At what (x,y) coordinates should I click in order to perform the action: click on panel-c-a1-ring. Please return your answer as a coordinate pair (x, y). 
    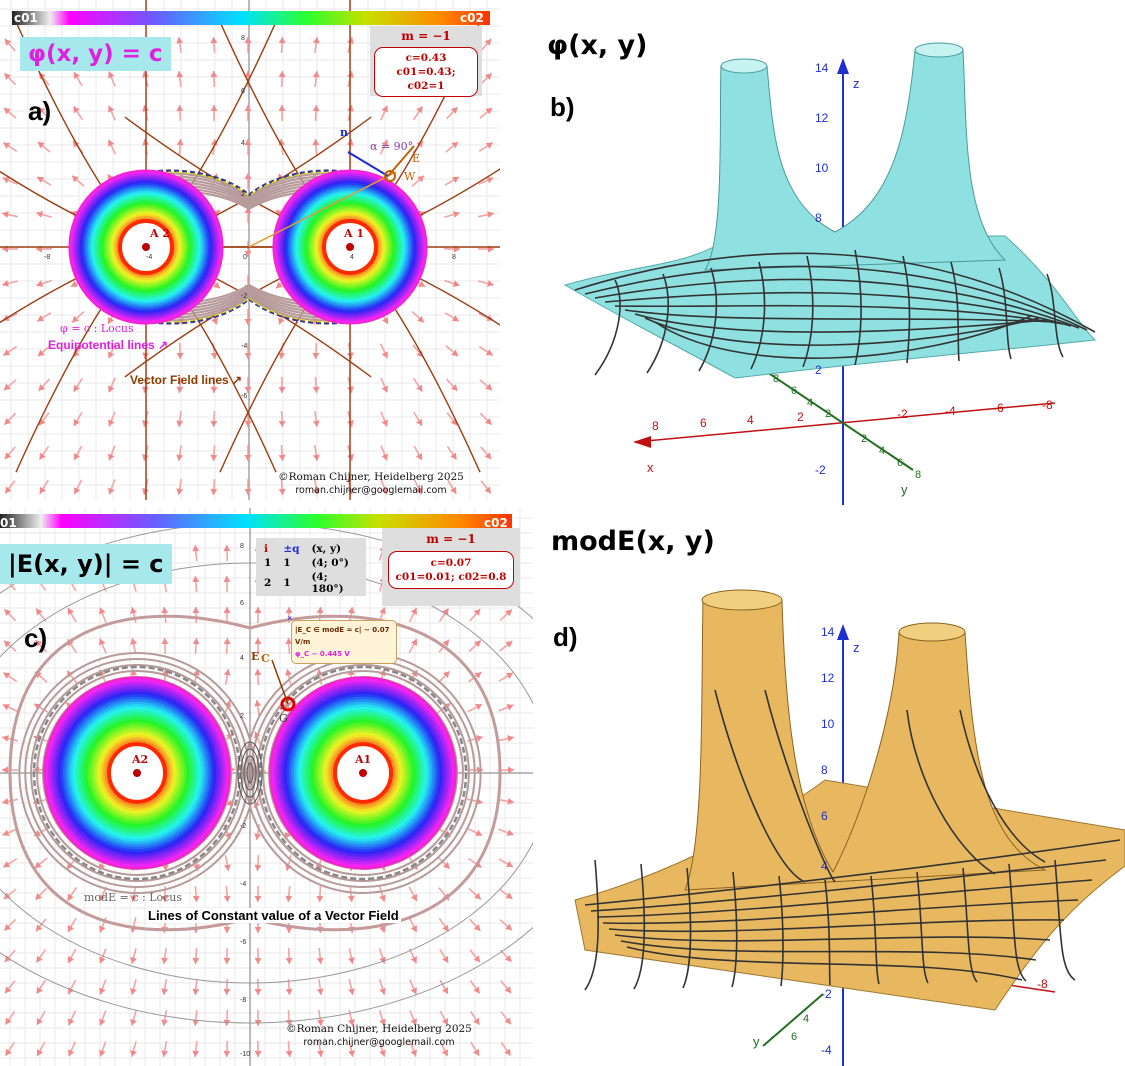
    Looking at the image, I should click on (363, 773).